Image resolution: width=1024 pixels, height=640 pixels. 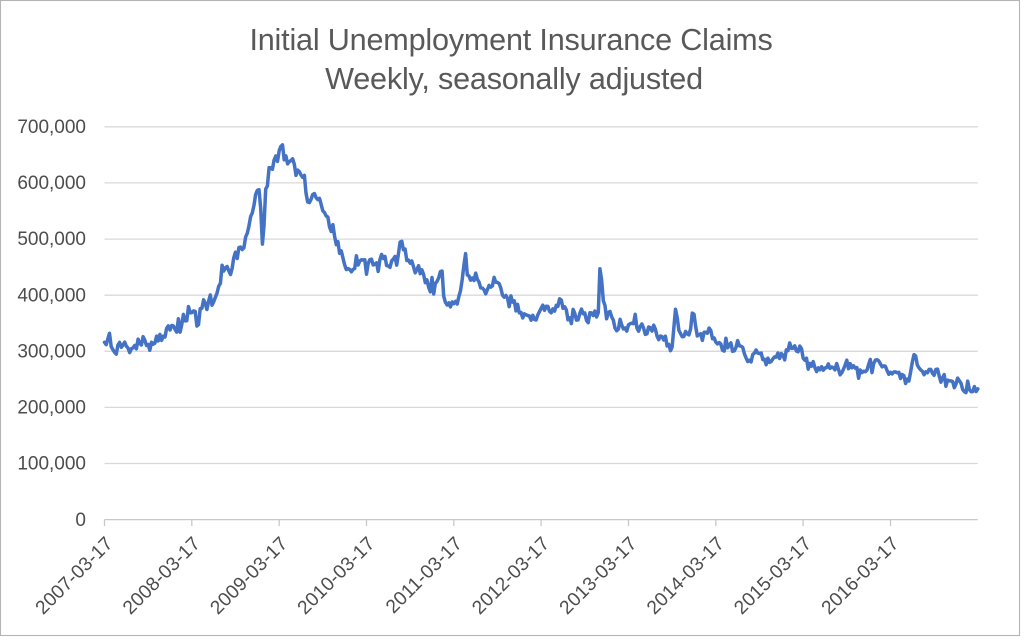 I want to click on svg-text: 2012-03-17, so click(x=511, y=576).